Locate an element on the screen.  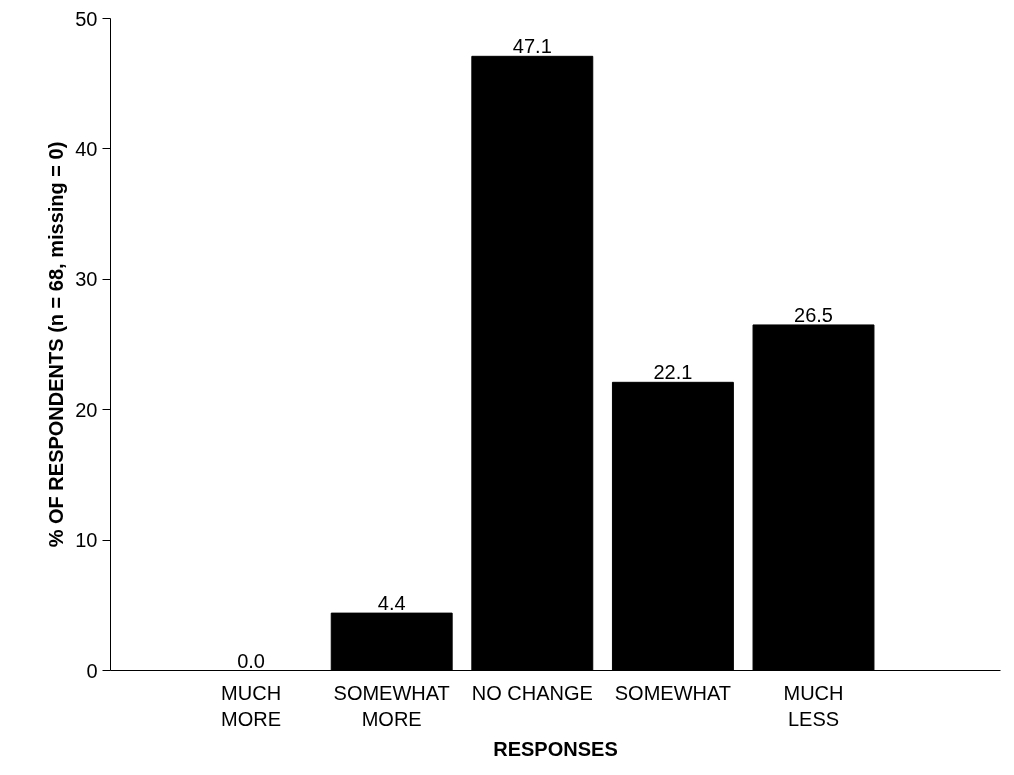
x-tick-label: MUCH MORE is located at coordinates (251, 705).